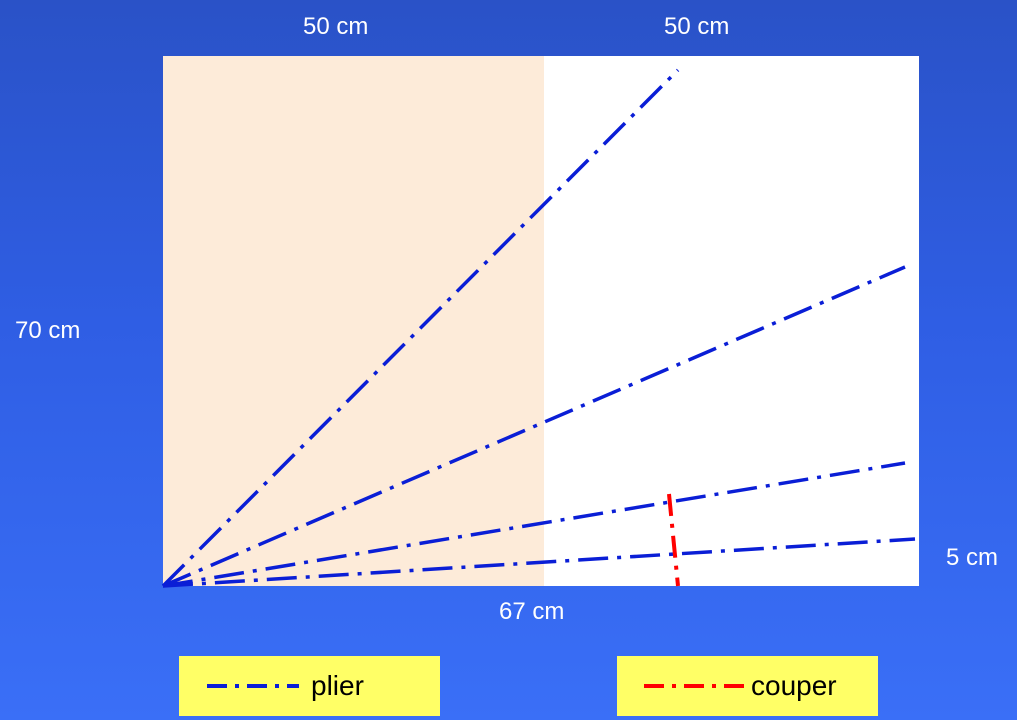  What do you see at coordinates (673, 540) in the screenshot?
I see `cut-line` at bounding box center [673, 540].